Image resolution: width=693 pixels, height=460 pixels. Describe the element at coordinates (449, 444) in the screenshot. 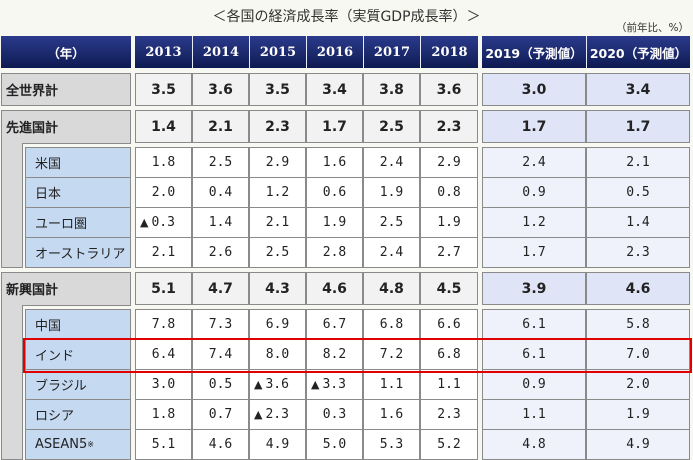

I see `value-cell: 5.2` at that location.